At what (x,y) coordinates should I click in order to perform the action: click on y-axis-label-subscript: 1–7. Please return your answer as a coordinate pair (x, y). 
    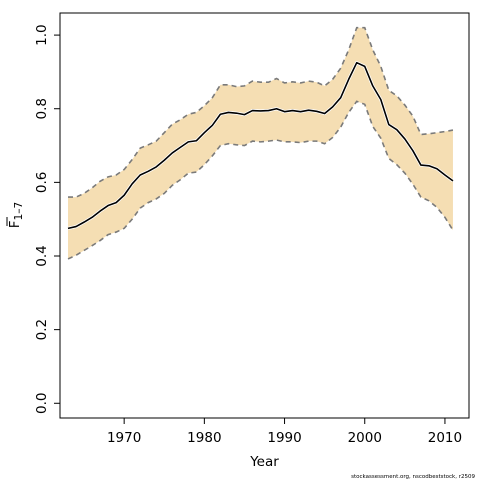
    Looking at the image, I should click on (19, 211).